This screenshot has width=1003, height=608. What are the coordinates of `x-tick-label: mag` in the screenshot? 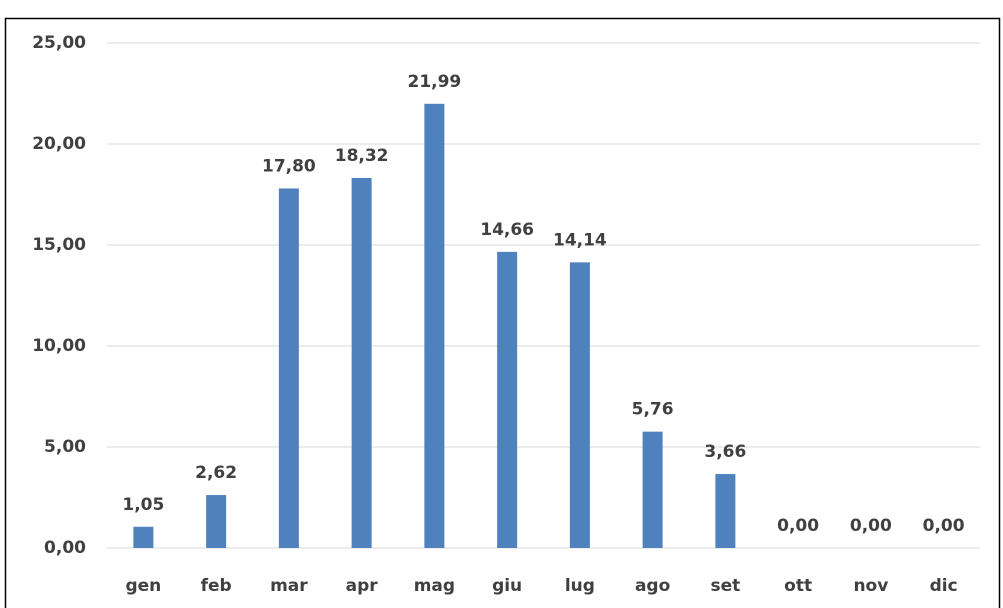 It's located at (434, 586).